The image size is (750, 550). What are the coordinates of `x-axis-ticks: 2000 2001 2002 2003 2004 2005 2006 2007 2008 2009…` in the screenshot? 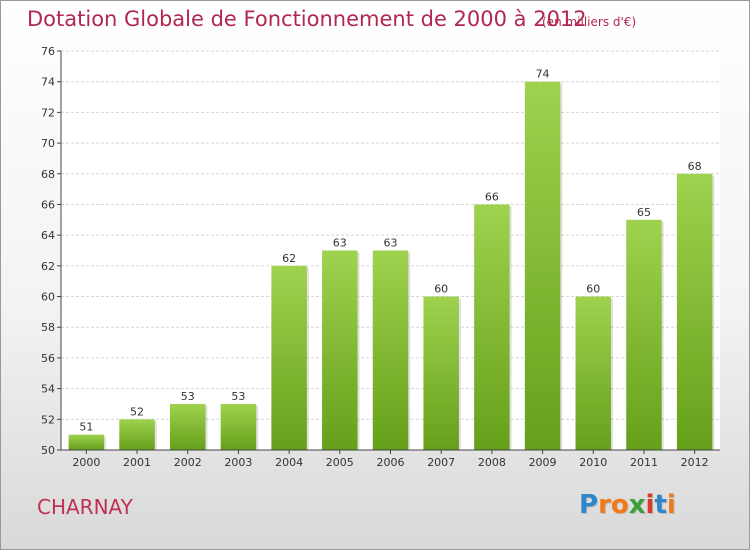 It's located at (390, 459).